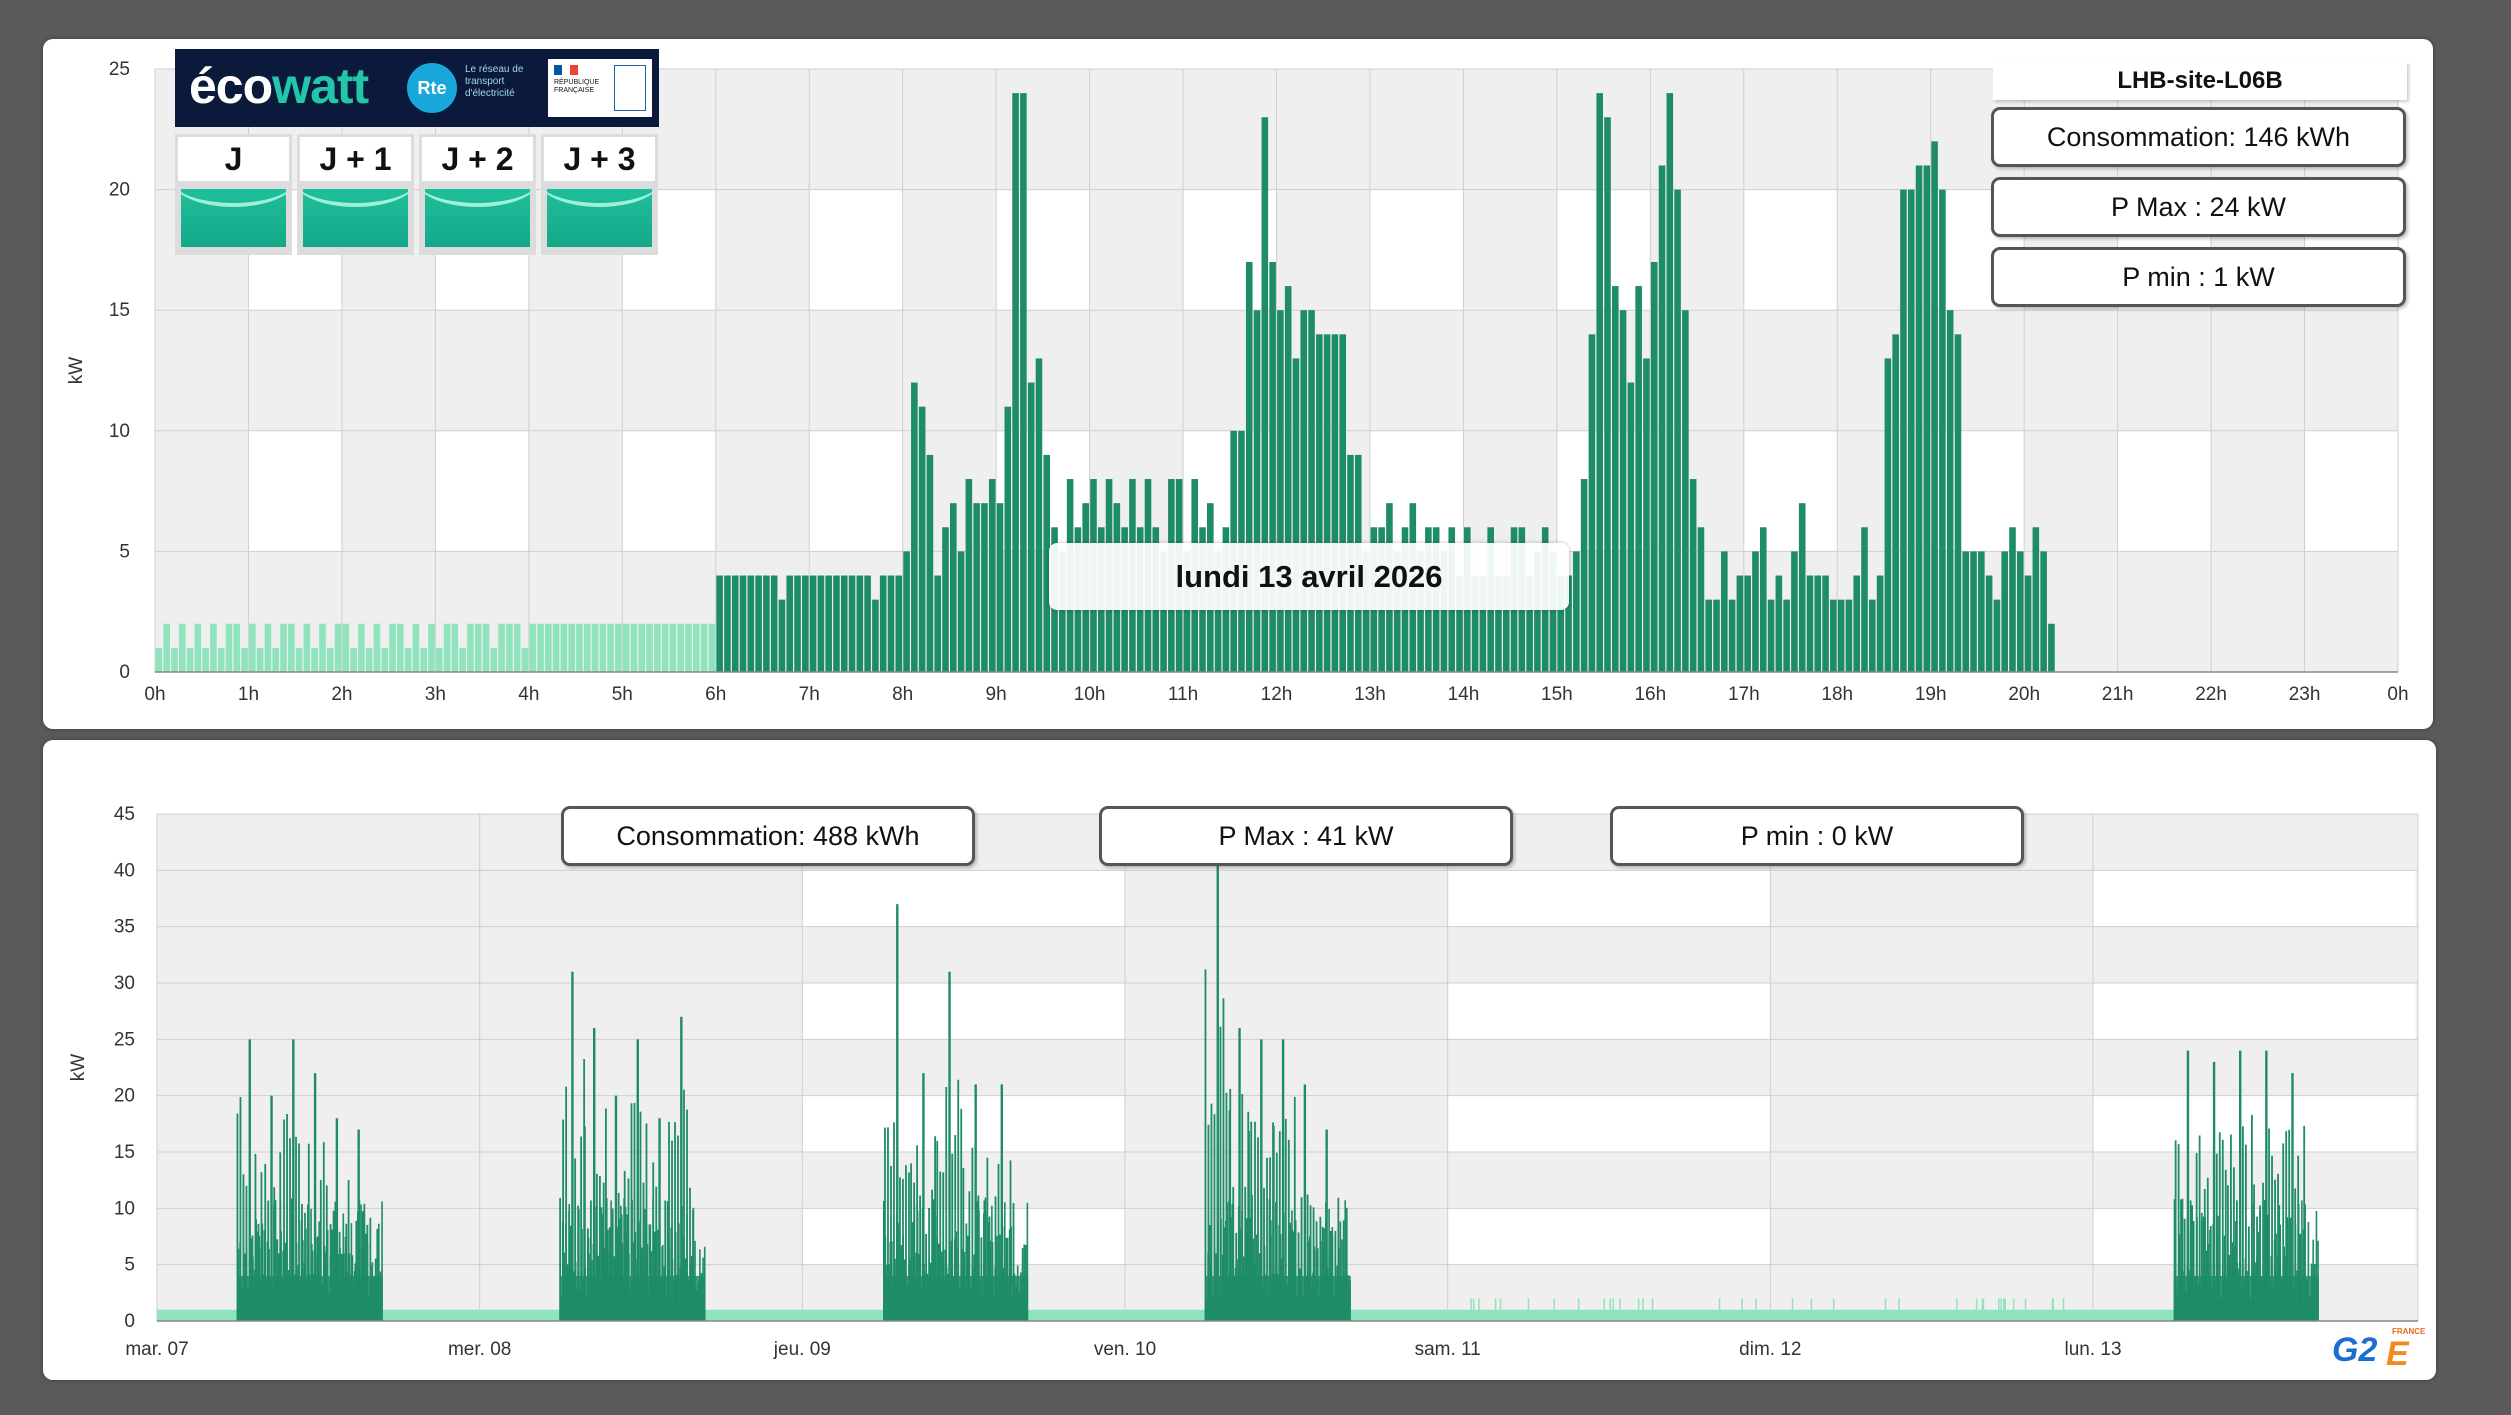 The height and width of the screenshot is (1415, 2511). Describe the element at coordinates (2409, 1331) in the screenshot. I see `g2-logo-country: FRANCE` at that location.